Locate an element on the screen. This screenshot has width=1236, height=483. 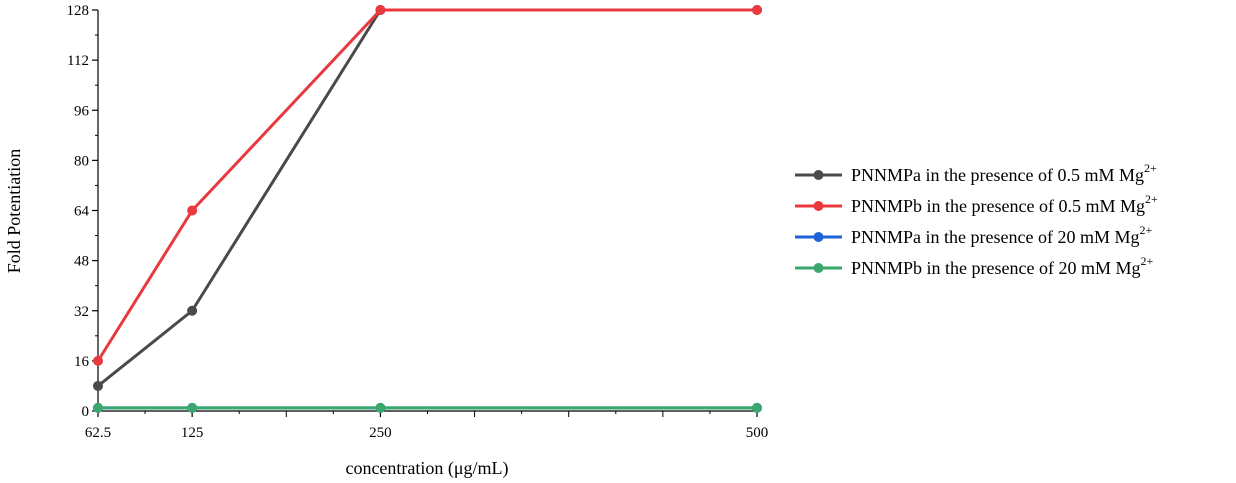
y-tick-label: 128 is located at coordinates (78, 11).